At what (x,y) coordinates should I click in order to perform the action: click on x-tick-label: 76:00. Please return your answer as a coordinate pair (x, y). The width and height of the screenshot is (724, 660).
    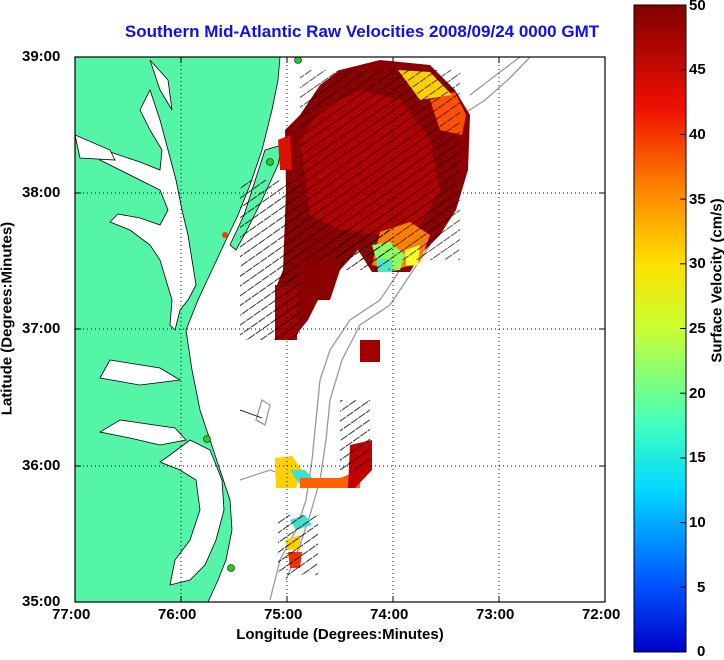
    Looking at the image, I should click on (177, 614).